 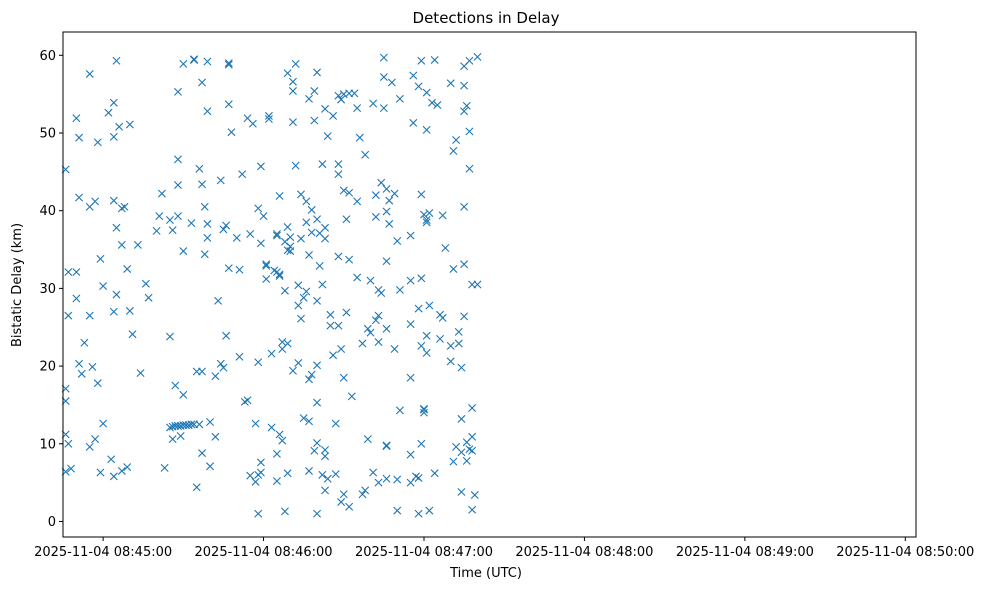 What do you see at coordinates (264, 552) in the screenshot?
I see `x-tick-label: 2025-11-04 08:46:00` at bounding box center [264, 552].